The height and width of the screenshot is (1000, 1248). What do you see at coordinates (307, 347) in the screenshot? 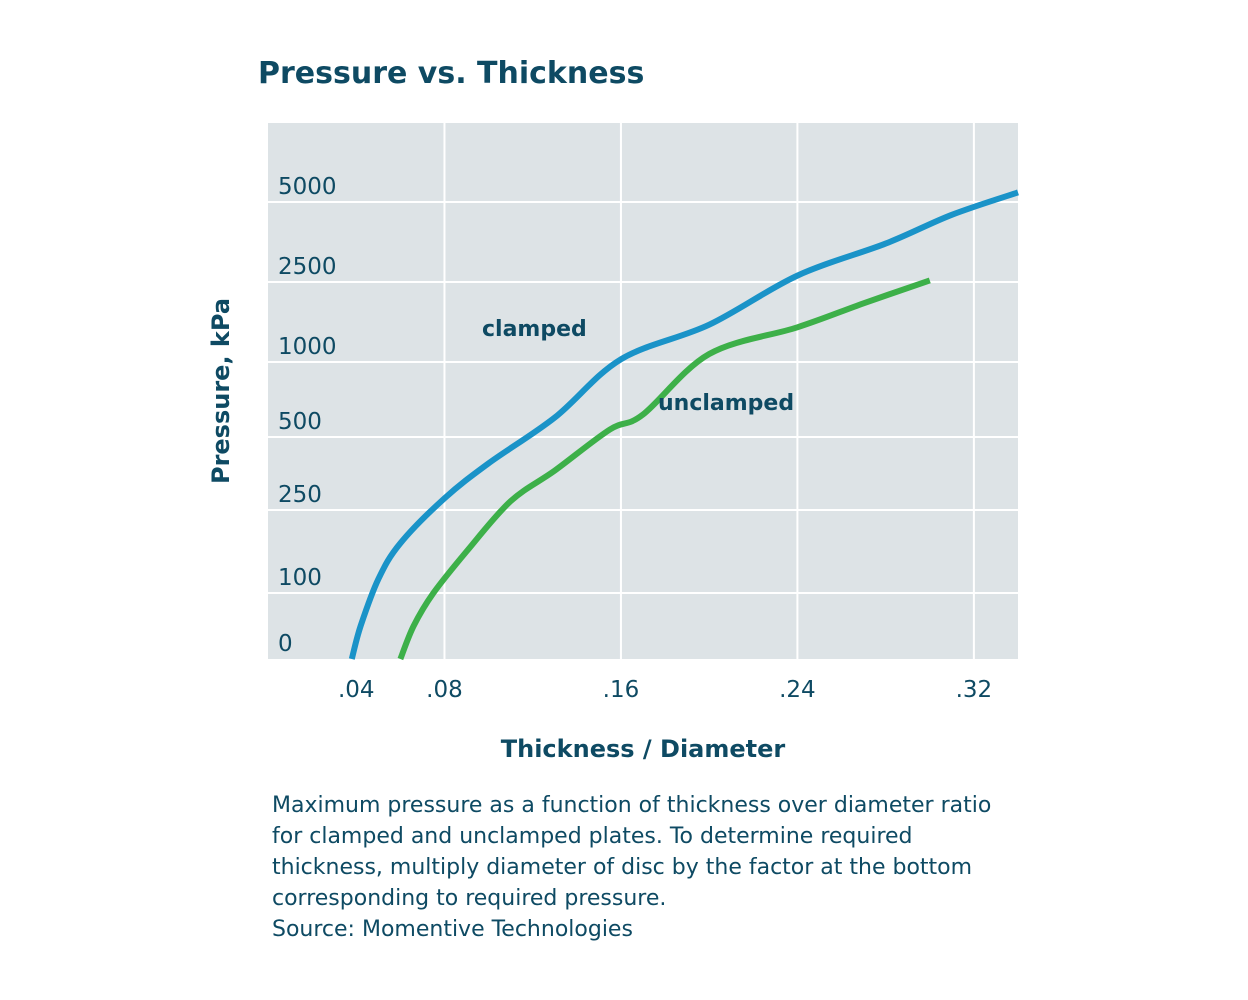
I see `y-tick-label: 1000` at bounding box center [307, 347].